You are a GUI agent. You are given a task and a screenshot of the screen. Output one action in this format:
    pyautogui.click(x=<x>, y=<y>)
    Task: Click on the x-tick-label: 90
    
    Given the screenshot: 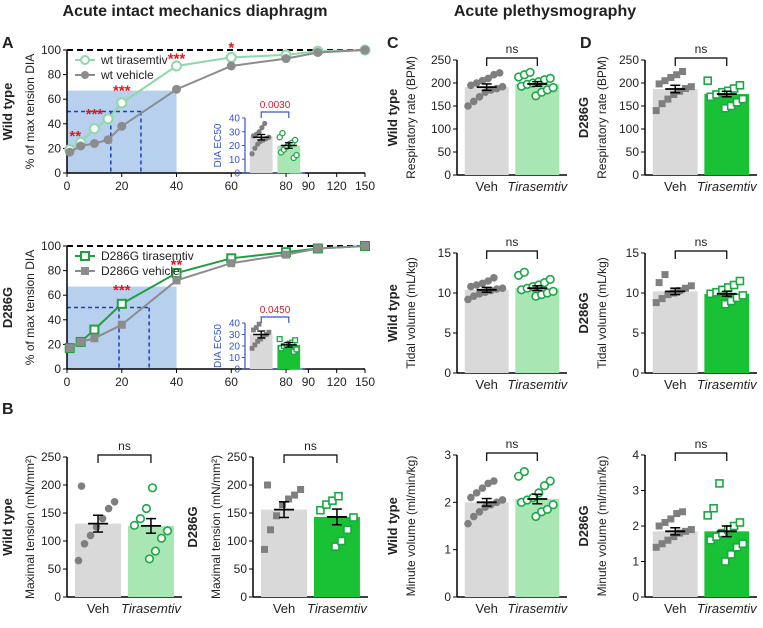 What is the action you would take?
    pyautogui.click(x=309, y=186)
    